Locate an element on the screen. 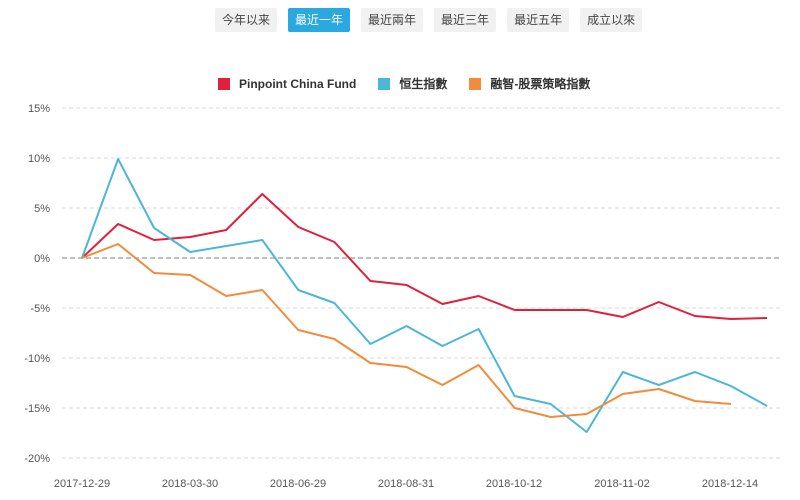 This screenshot has width=800, height=500. y-tick-label: 5% is located at coordinates (42, 209).